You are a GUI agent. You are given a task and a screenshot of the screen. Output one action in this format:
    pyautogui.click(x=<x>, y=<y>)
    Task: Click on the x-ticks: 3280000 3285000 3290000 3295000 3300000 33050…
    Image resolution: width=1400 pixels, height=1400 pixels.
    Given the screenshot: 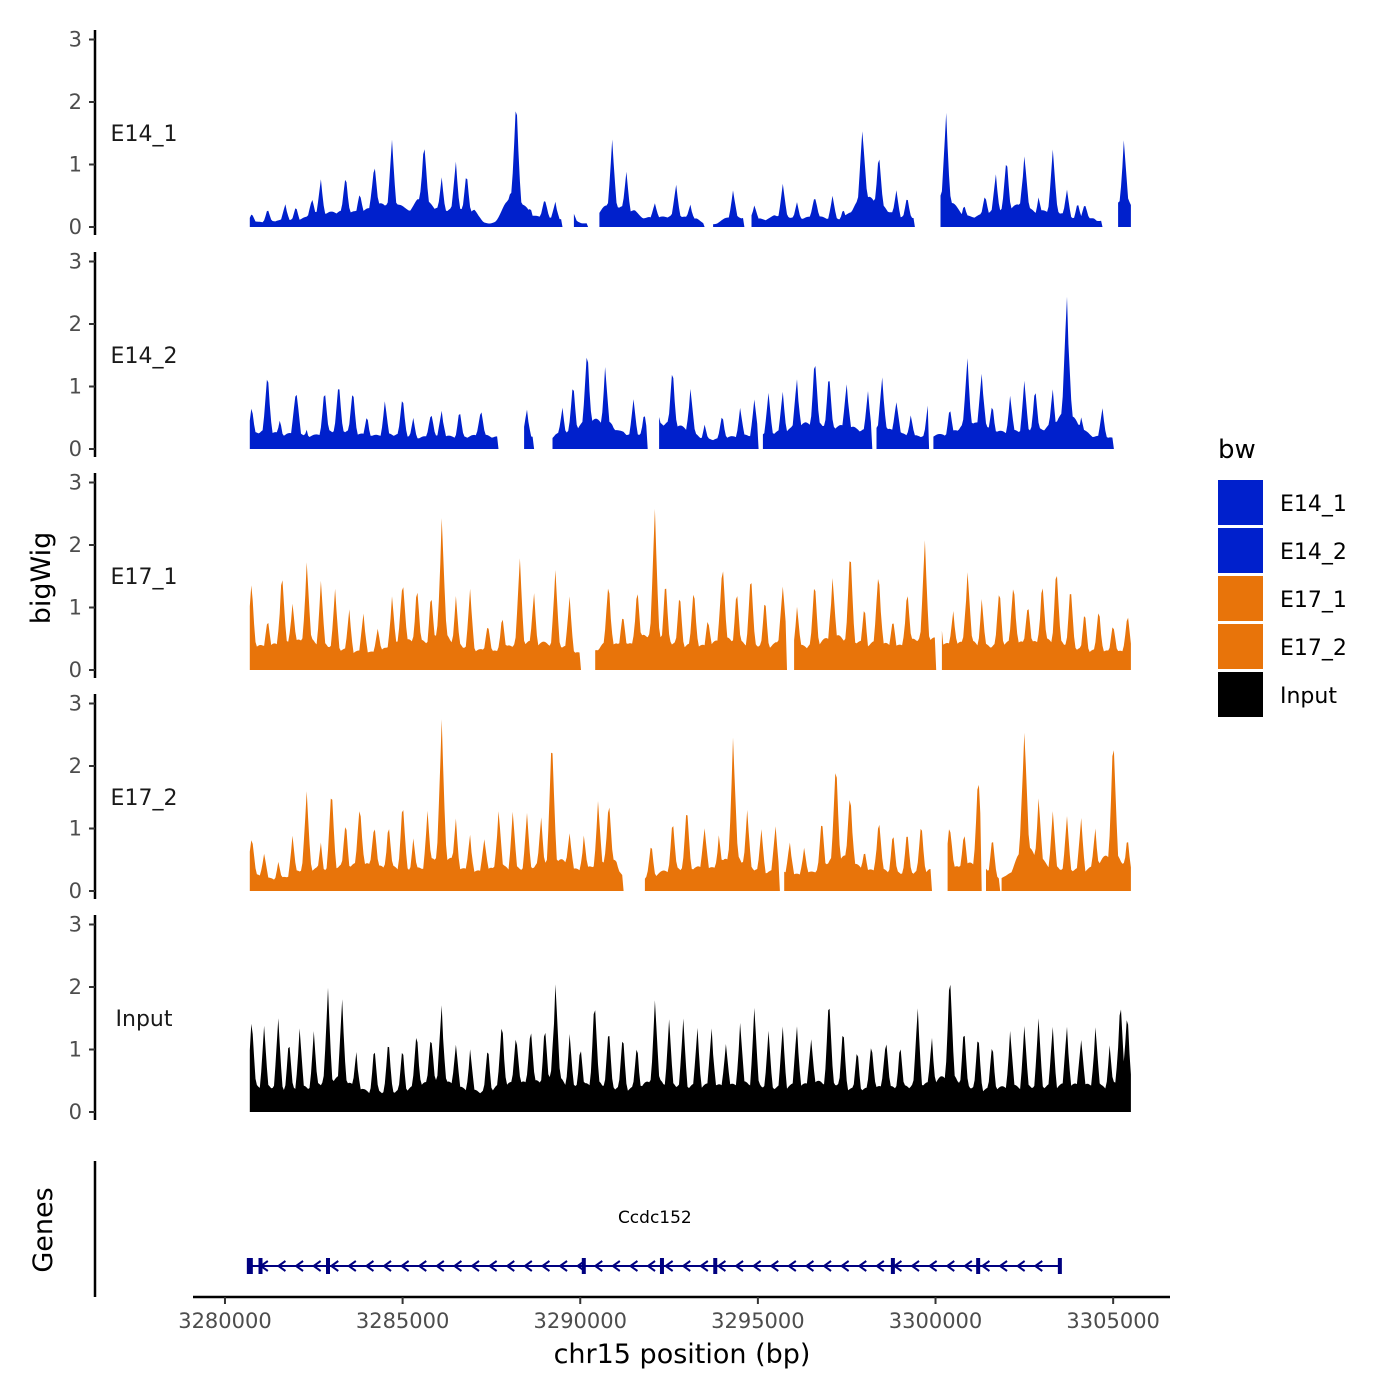 What is the action you would take?
    pyautogui.click(x=669, y=1315)
    